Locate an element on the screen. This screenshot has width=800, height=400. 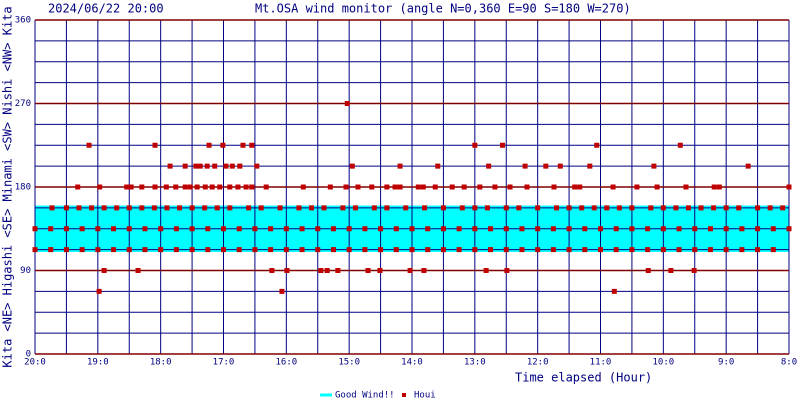
x-tick-label: 10:0 is located at coordinates (663, 363).